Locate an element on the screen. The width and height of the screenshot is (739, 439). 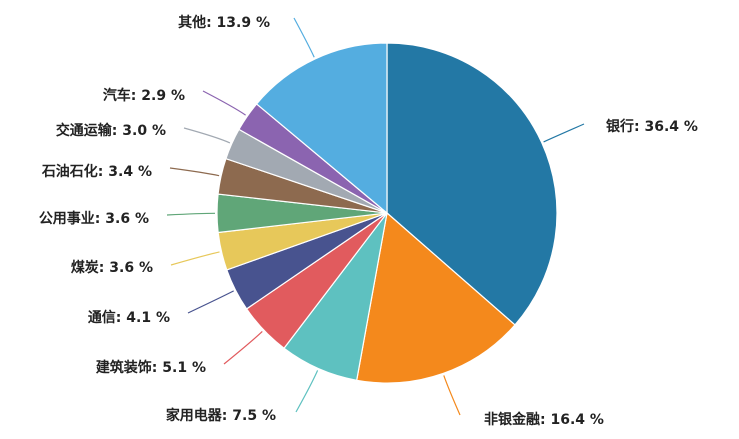
slice-label-通信: 通信: 4.1 % is located at coordinates (129, 317).